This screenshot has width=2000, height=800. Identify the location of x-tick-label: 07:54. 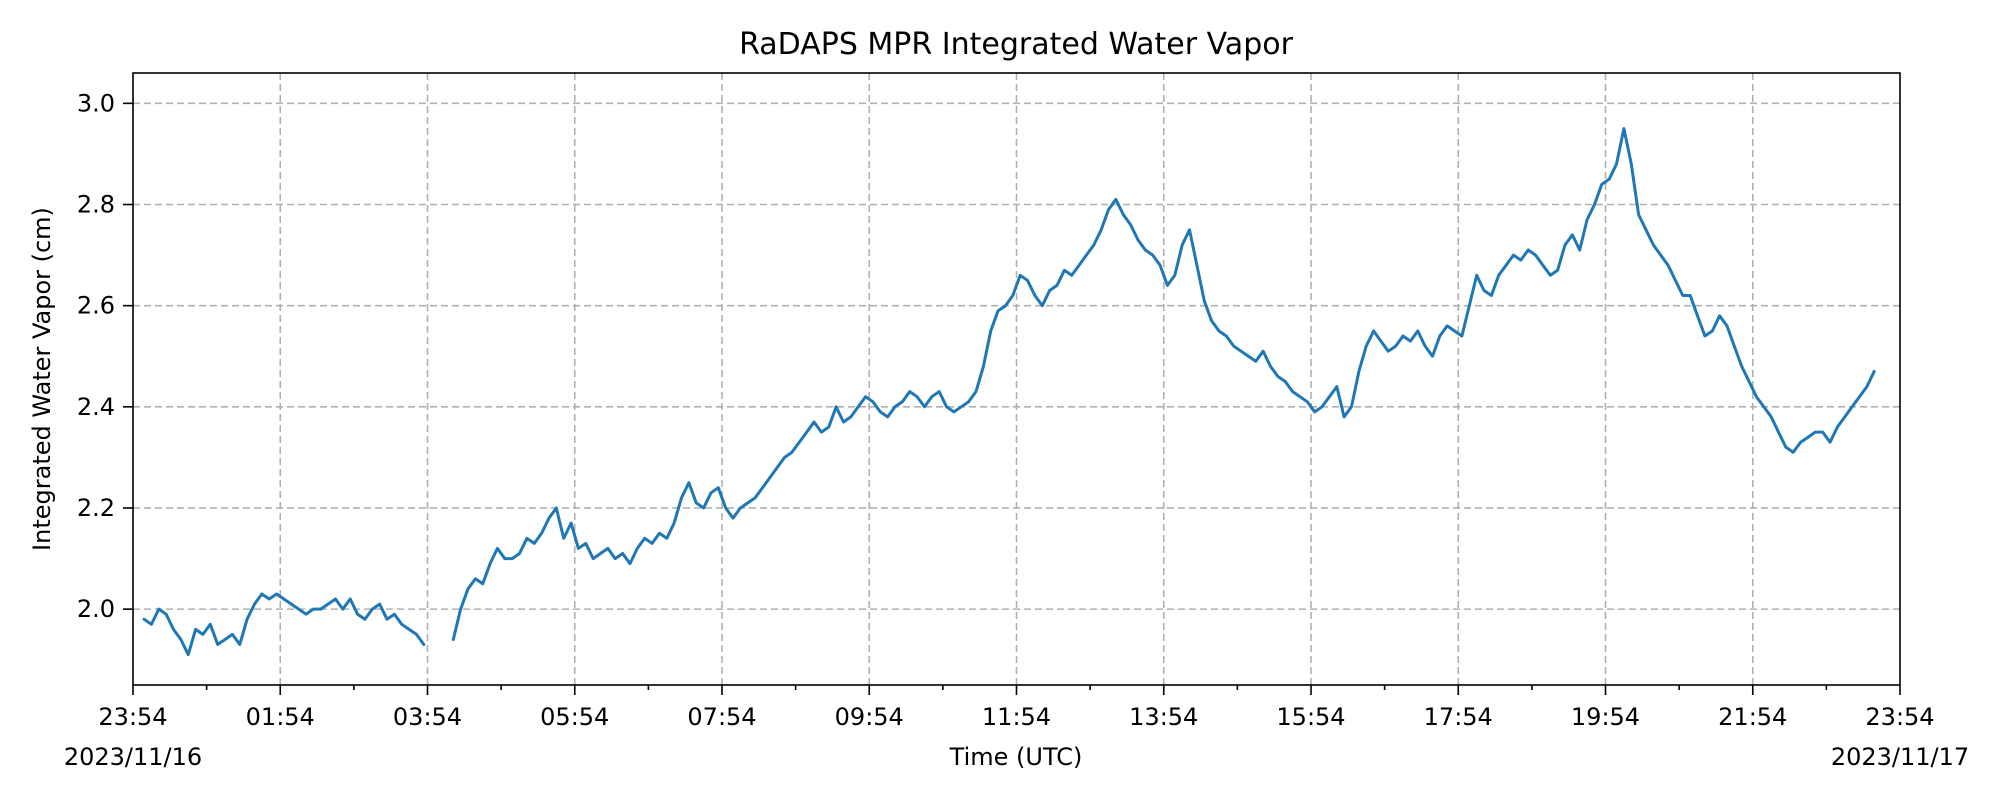
(721, 717).